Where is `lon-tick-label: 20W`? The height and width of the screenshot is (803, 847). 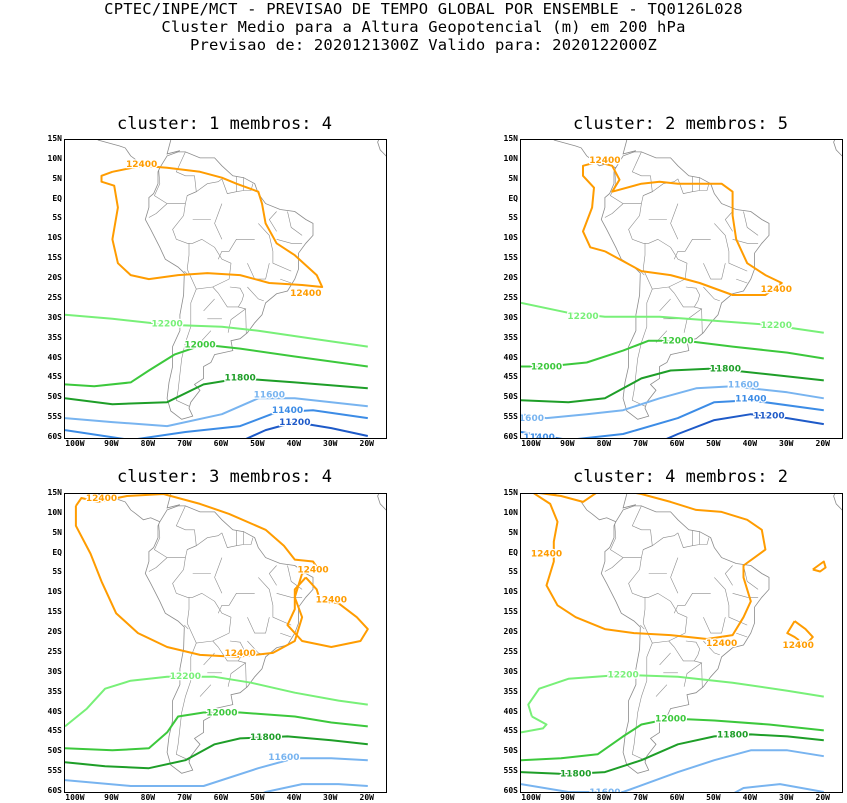
lon-tick-label: 20W is located at coordinates (822, 443).